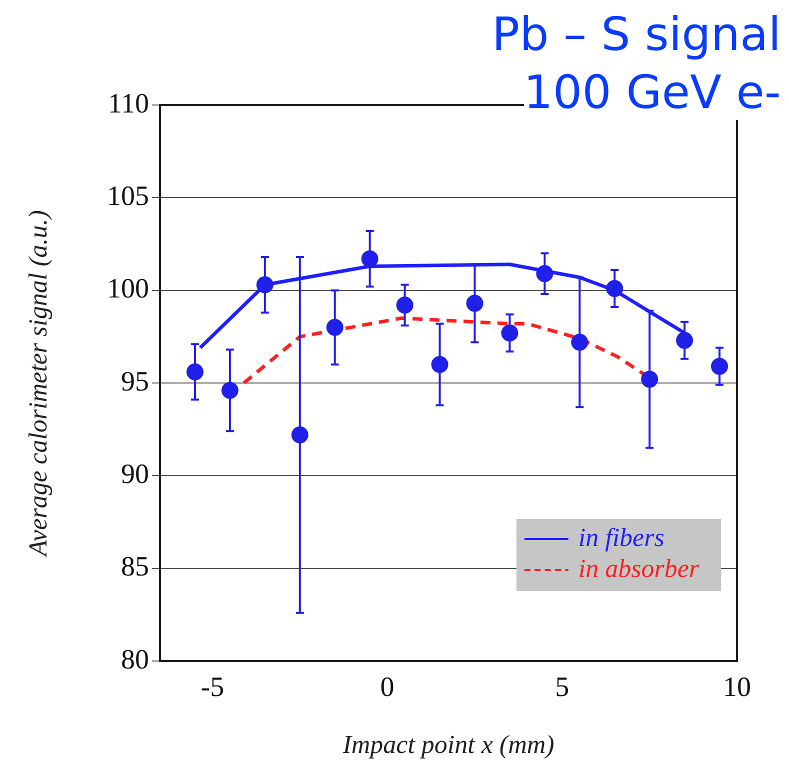 Image resolution: width=789 pixels, height=766 pixels. I want to click on y-tick-label: 95, so click(135, 382).